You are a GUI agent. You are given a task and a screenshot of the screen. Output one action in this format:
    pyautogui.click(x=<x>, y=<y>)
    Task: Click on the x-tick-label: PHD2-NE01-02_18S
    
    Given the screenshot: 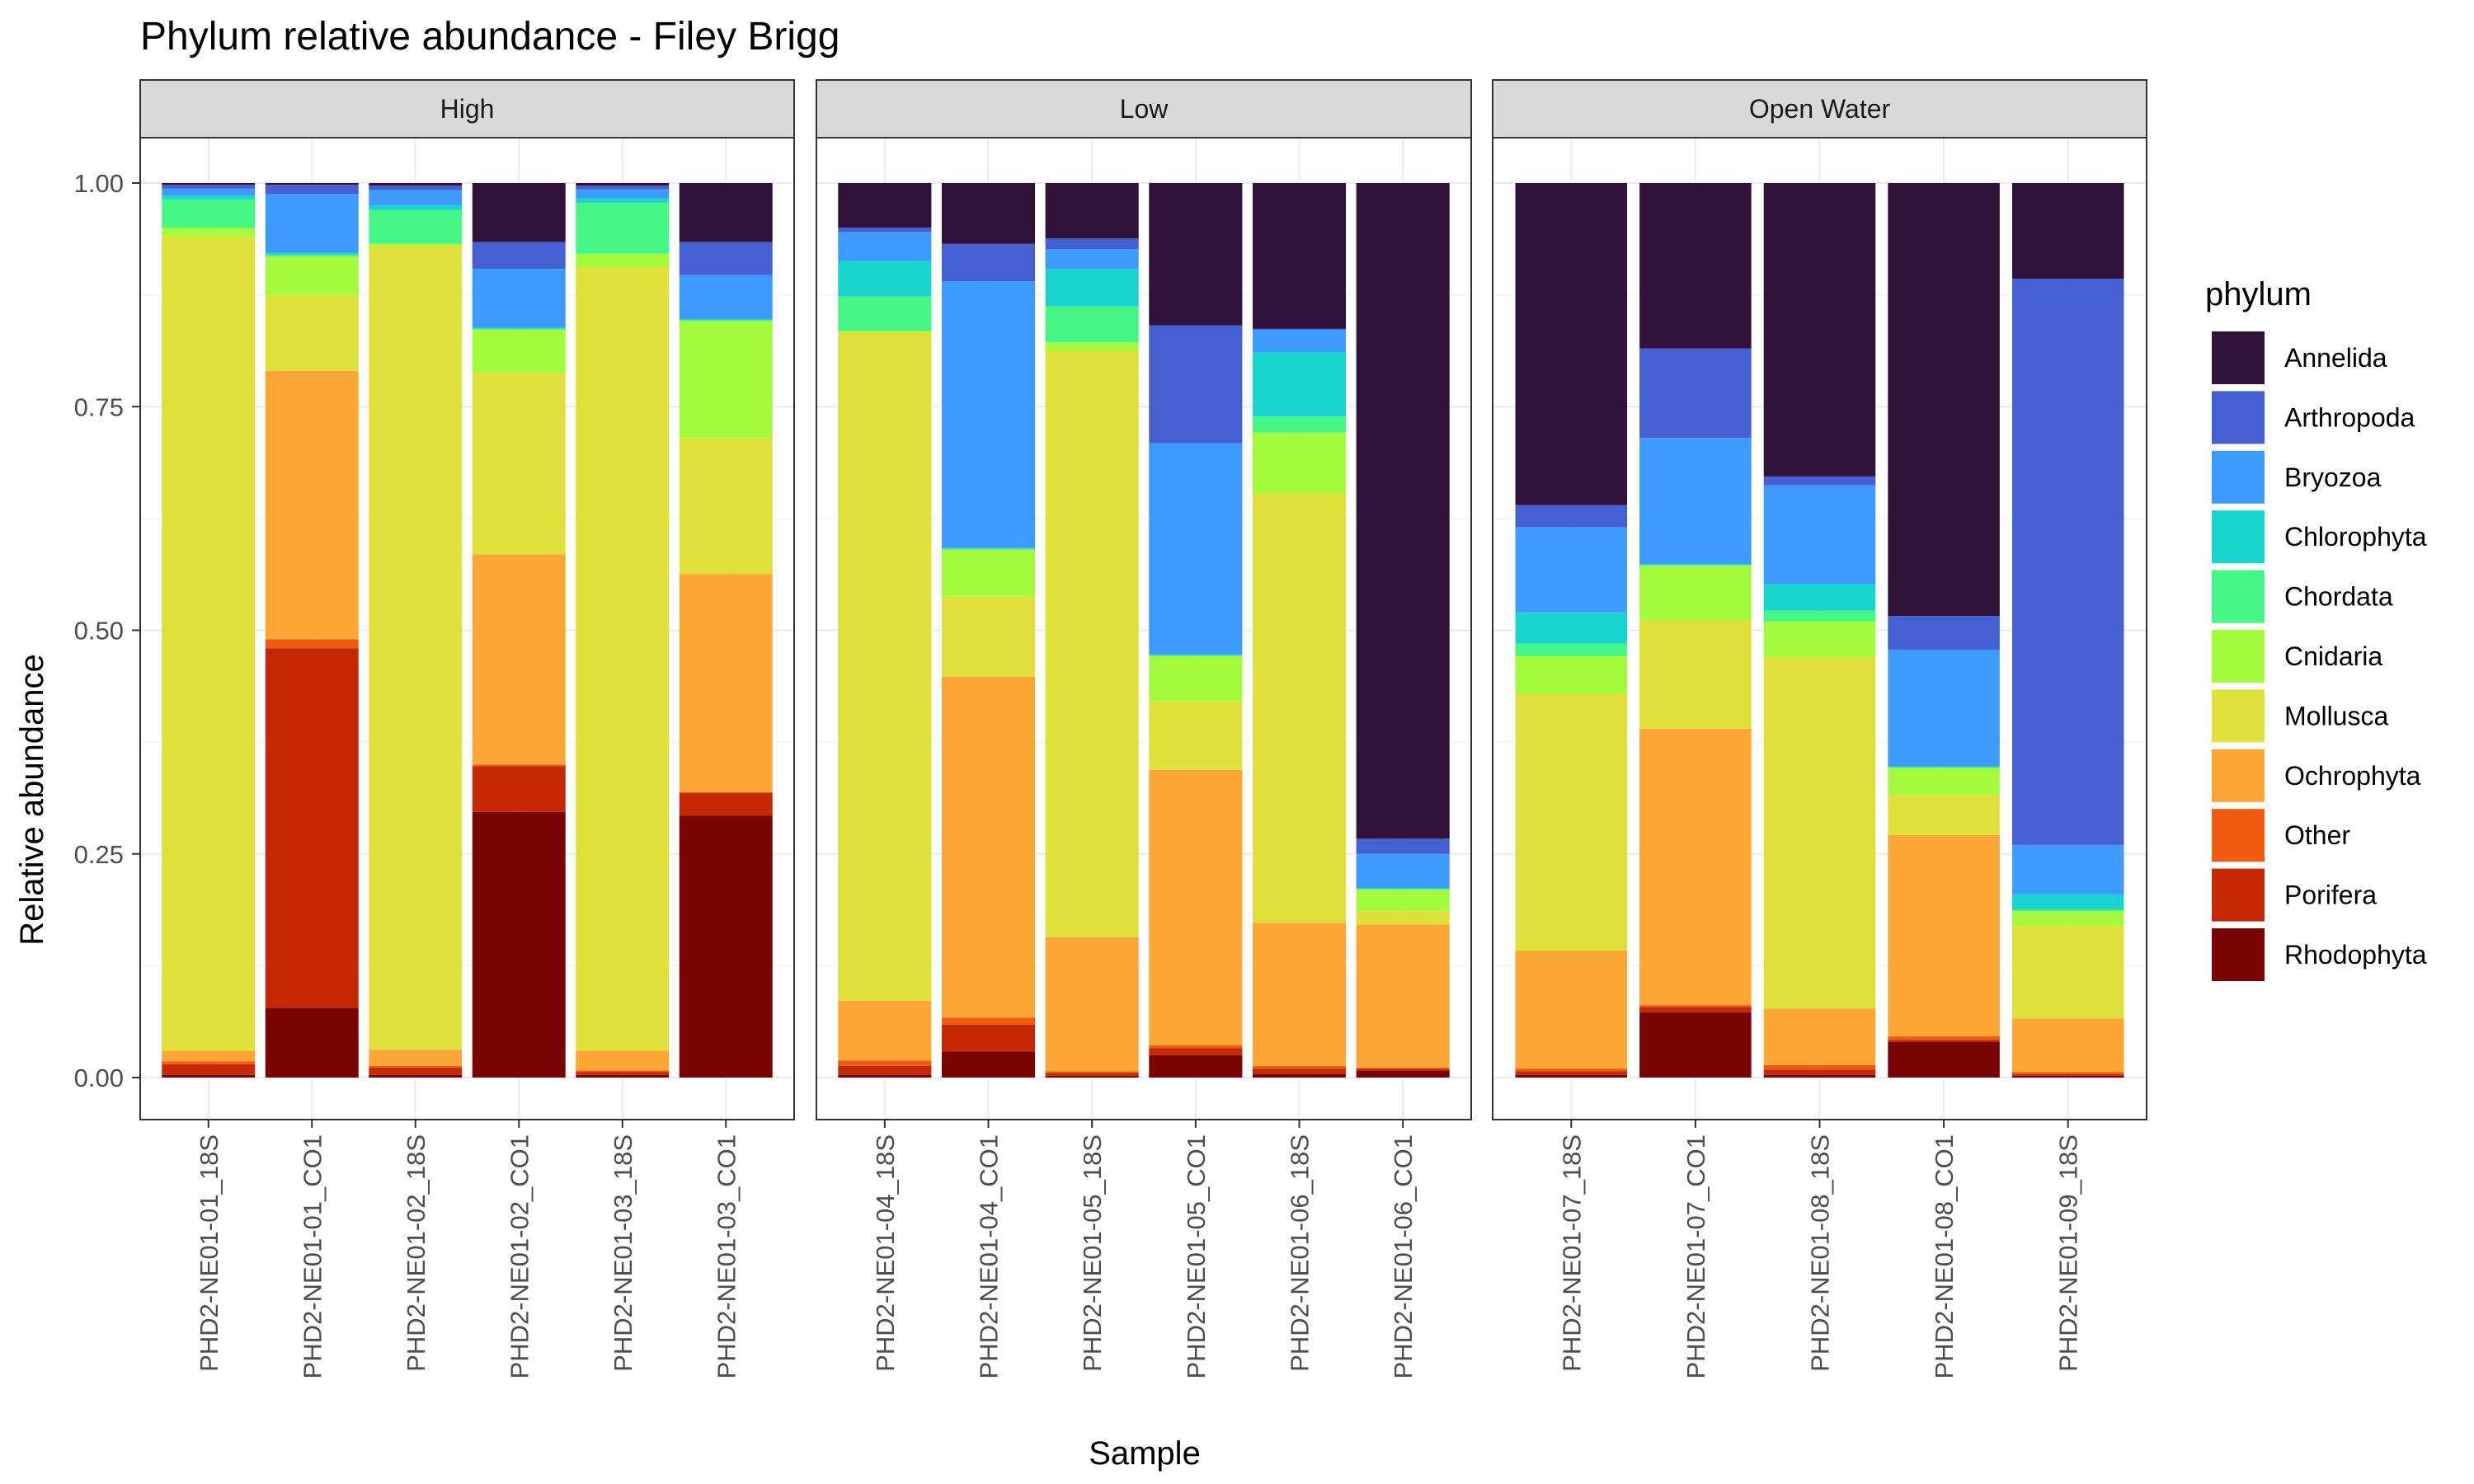 What is the action you would take?
    pyautogui.click(x=416, y=1253)
    